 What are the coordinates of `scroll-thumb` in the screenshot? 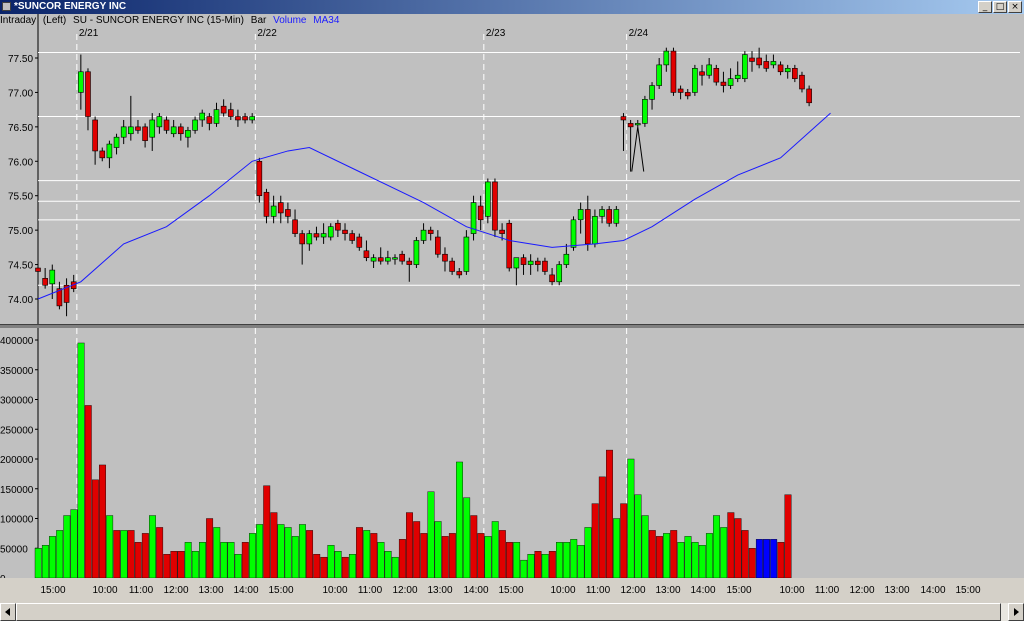 It's located at (508, 612).